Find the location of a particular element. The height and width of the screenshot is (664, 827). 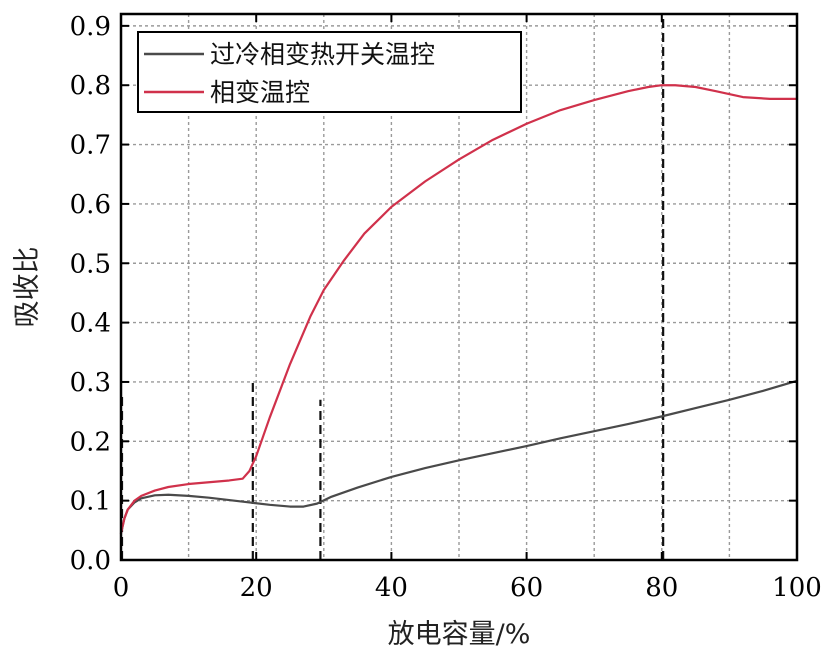

x-axis-label: 放电容量/% is located at coordinates (459, 634).